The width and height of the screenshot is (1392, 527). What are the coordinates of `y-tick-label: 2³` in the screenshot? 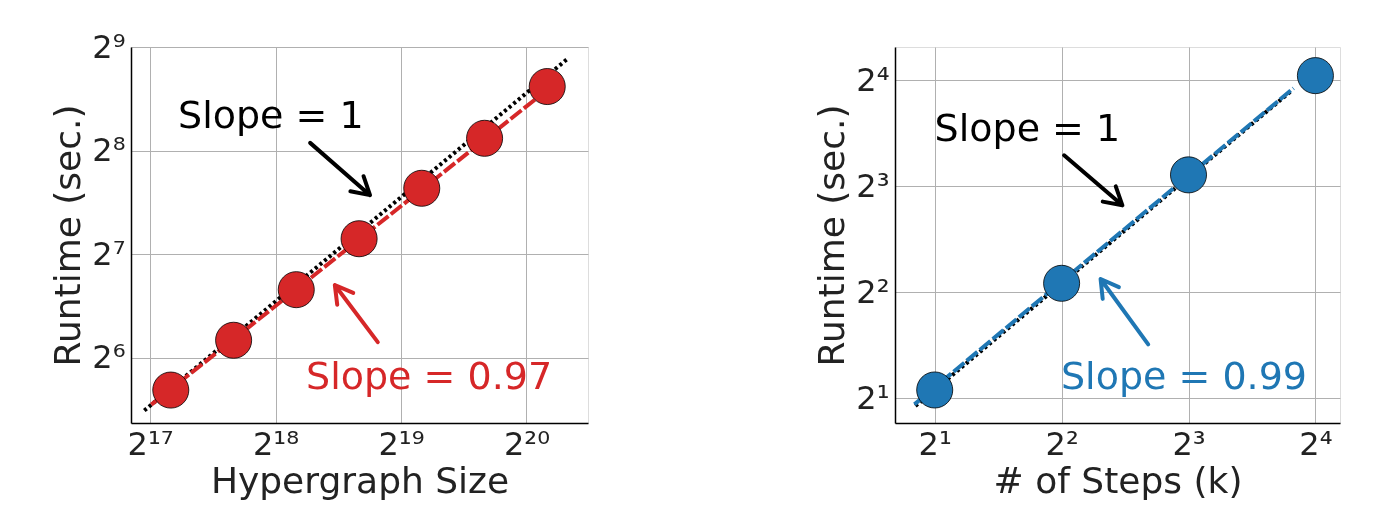 It's located at (873, 185).